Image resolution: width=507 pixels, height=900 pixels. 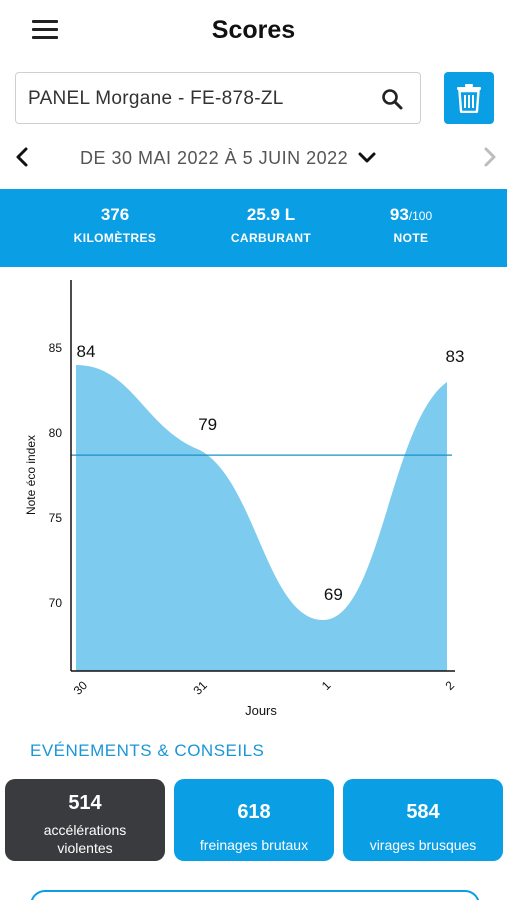 I want to click on hamburger-menu-icon, so click(x=45, y=30).